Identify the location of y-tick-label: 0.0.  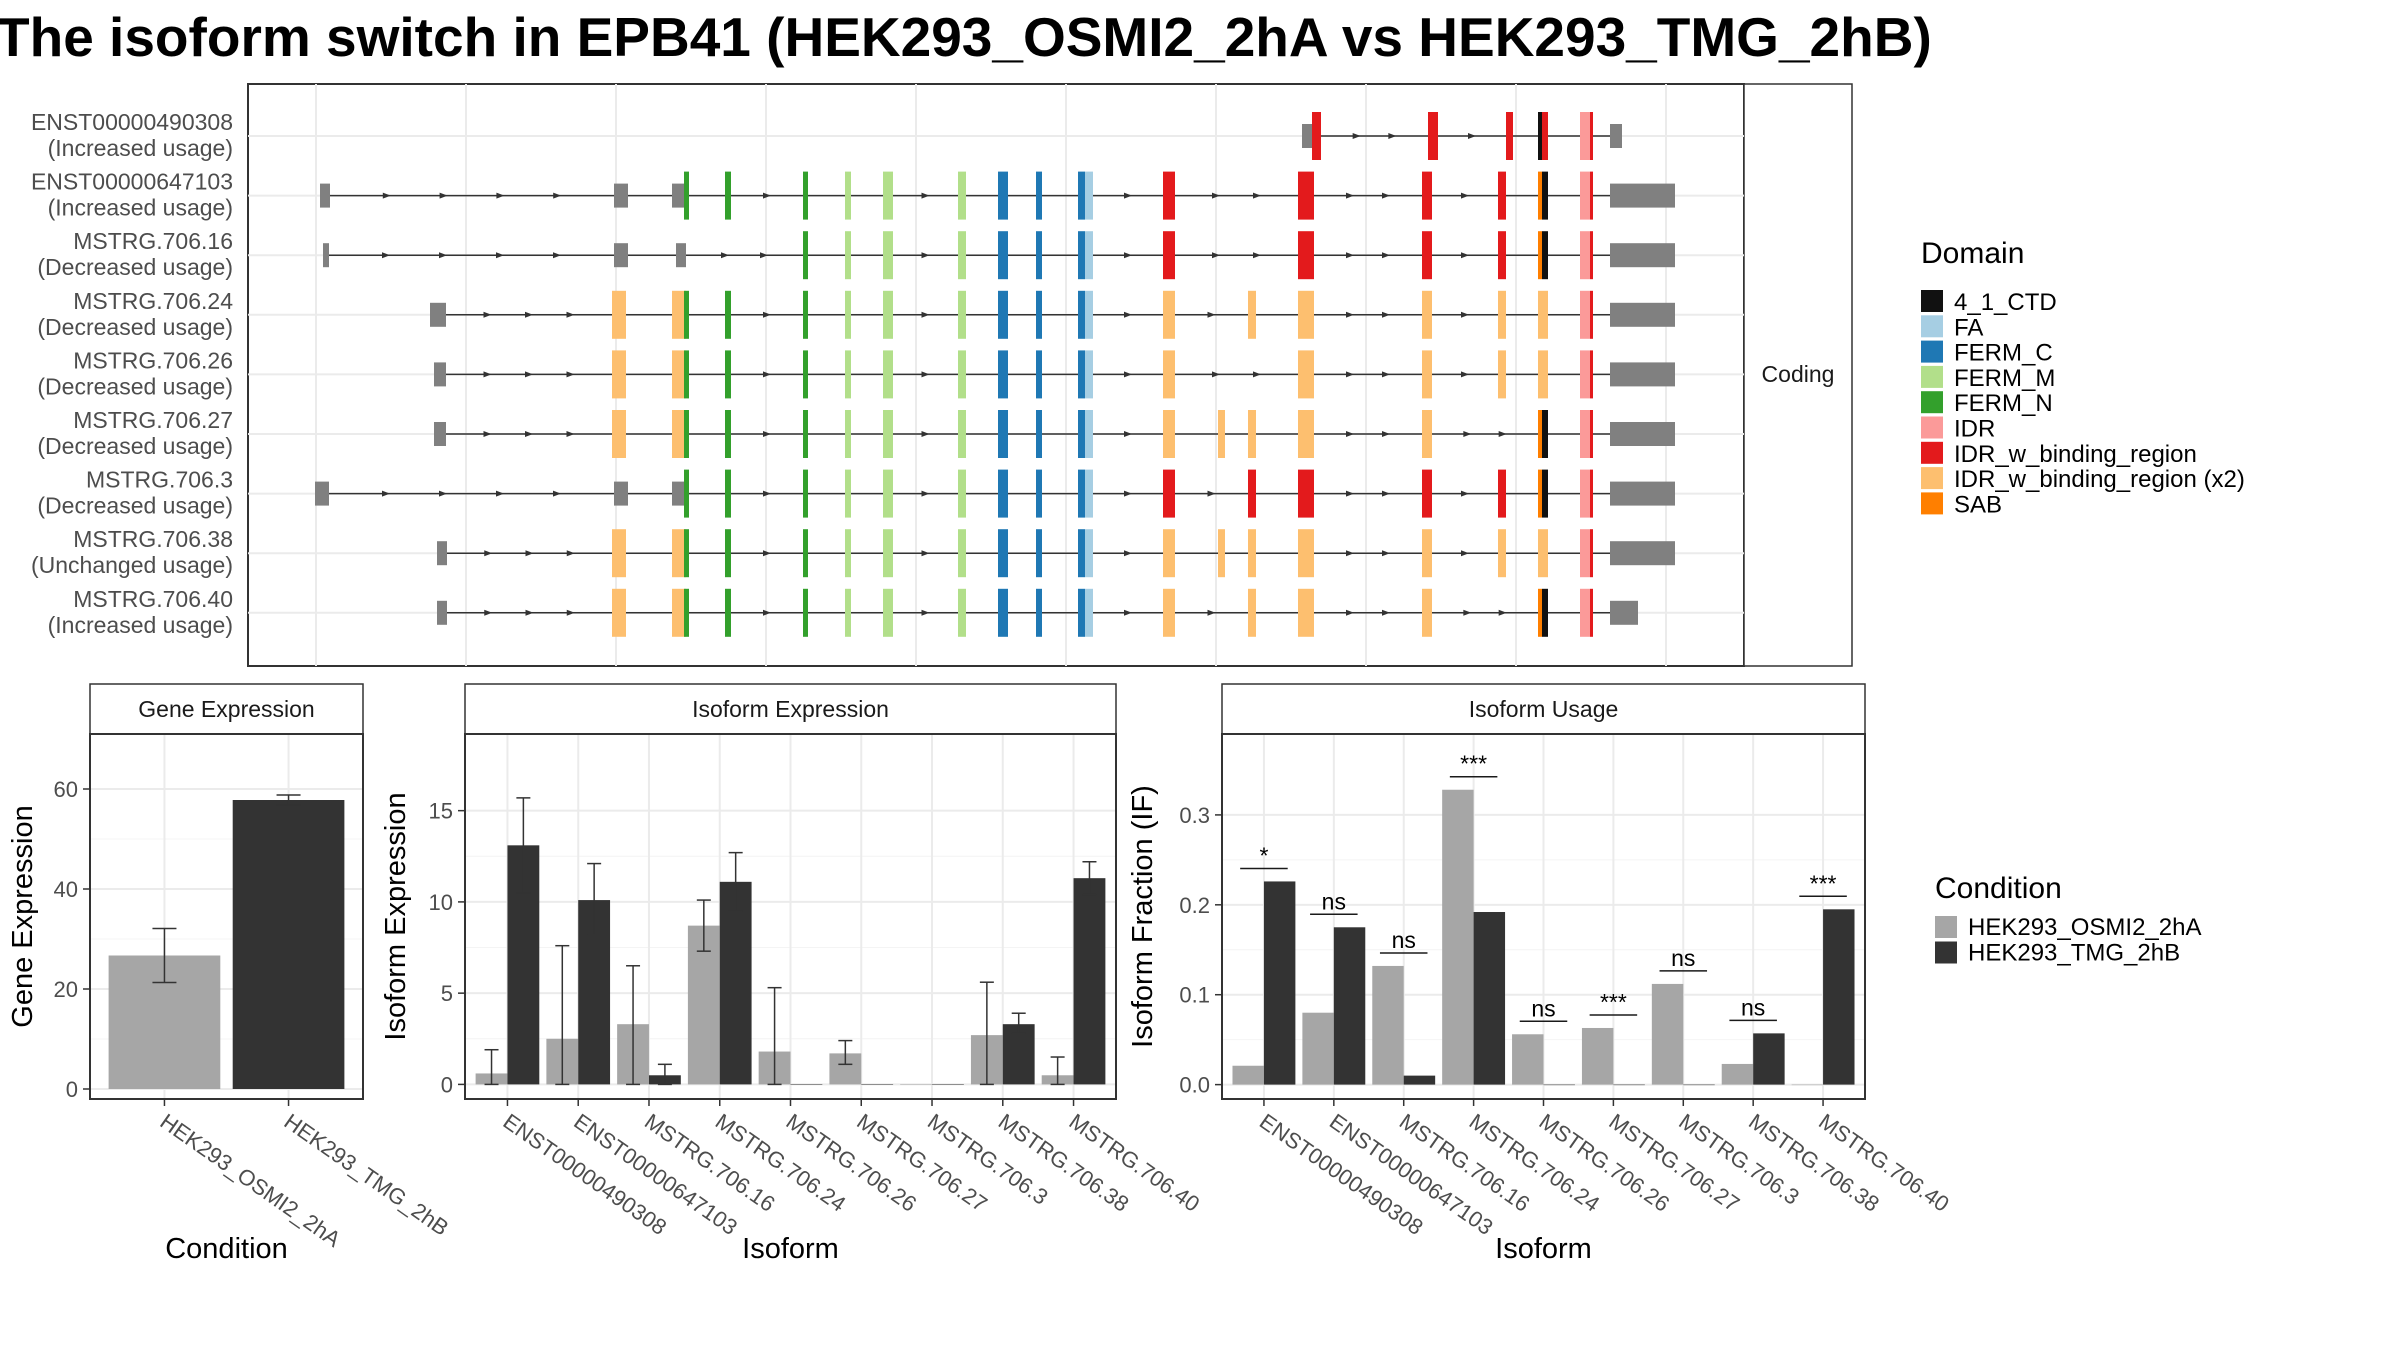
(1194, 1085).